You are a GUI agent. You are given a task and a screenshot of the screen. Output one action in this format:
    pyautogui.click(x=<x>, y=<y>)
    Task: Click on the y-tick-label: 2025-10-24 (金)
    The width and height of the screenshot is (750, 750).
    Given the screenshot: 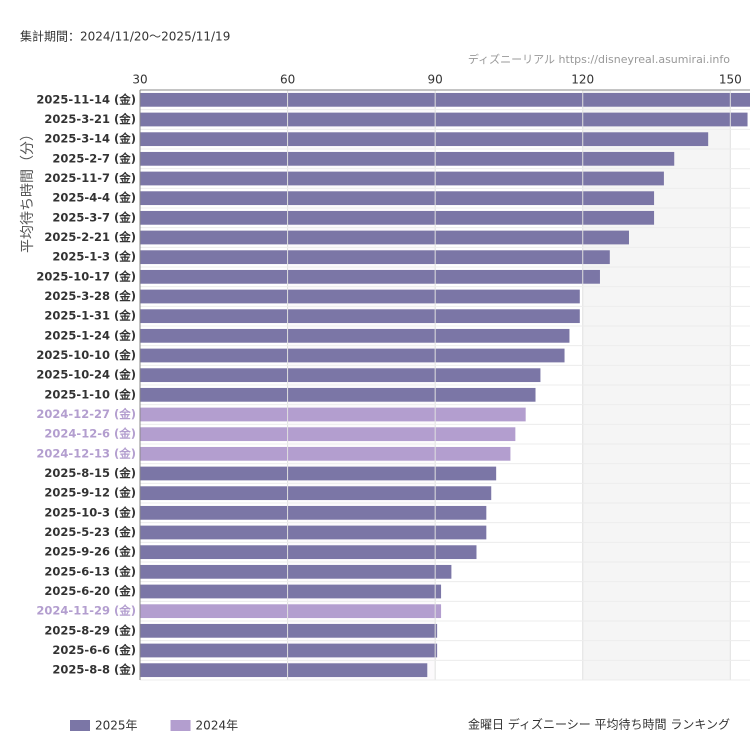 What is the action you would take?
    pyautogui.click(x=86, y=375)
    